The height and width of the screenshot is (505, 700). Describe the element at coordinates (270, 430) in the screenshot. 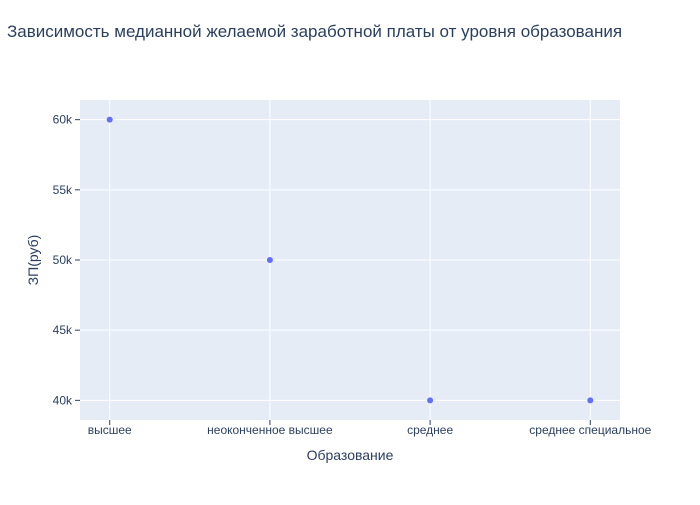

I see `x-tick-label: неоконченное высшее` at that location.